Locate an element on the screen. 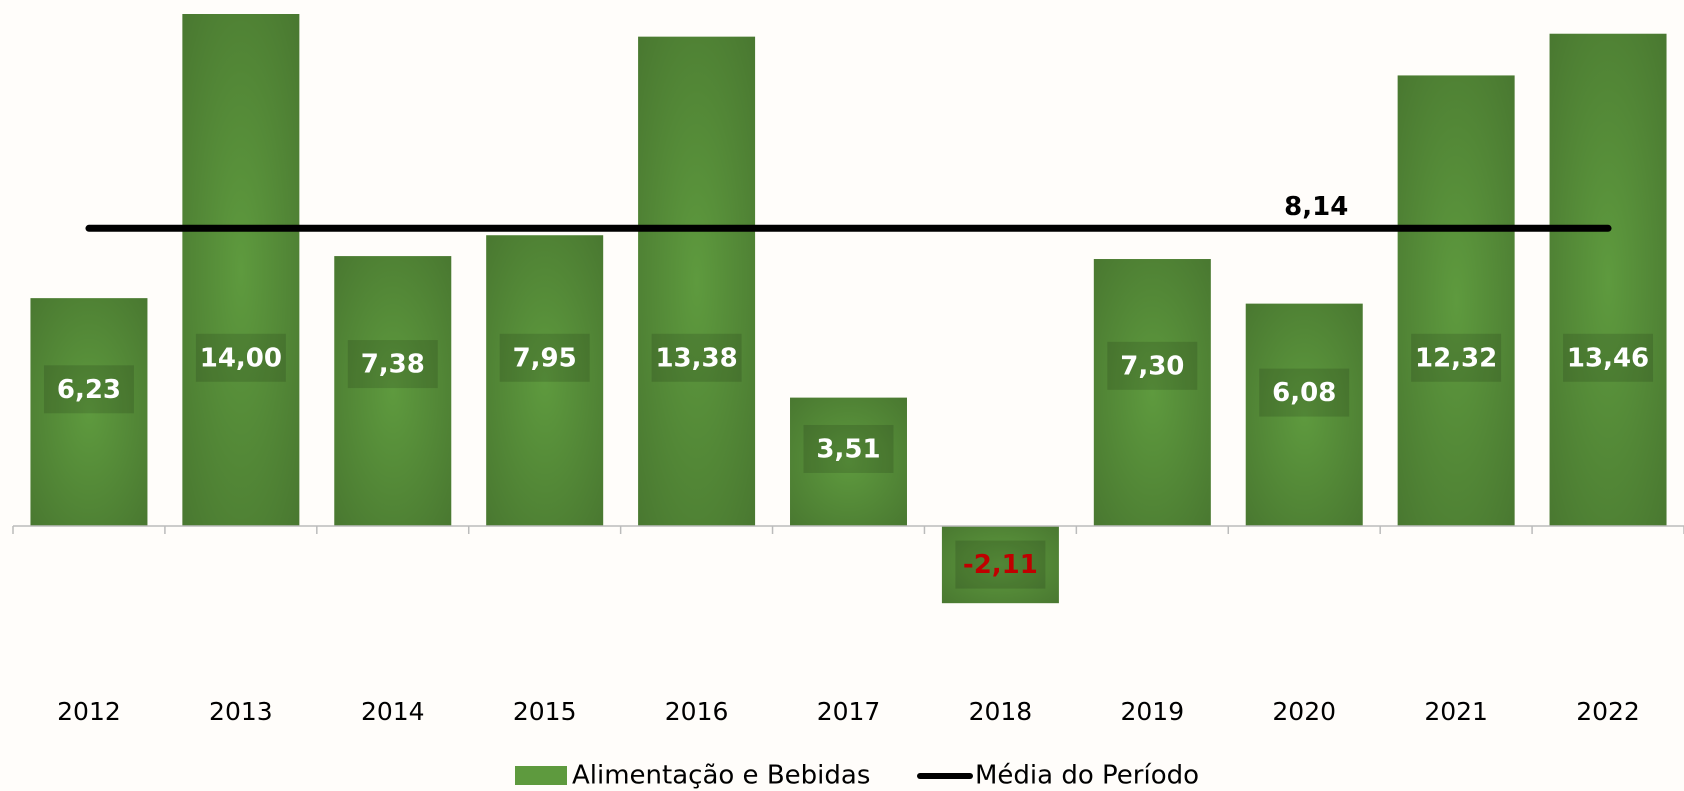 The height and width of the screenshot is (791, 1684). x-tick-label: 2020 is located at coordinates (1304, 711).